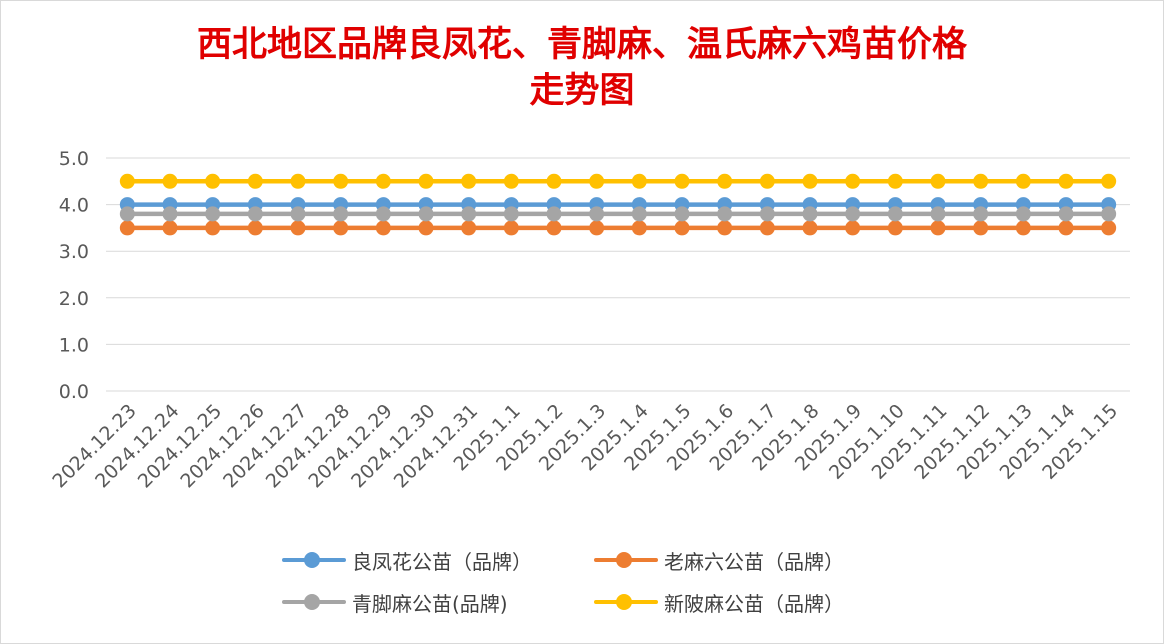  I want to click on chart-title-line-2: 走势图, so click(582, 90).